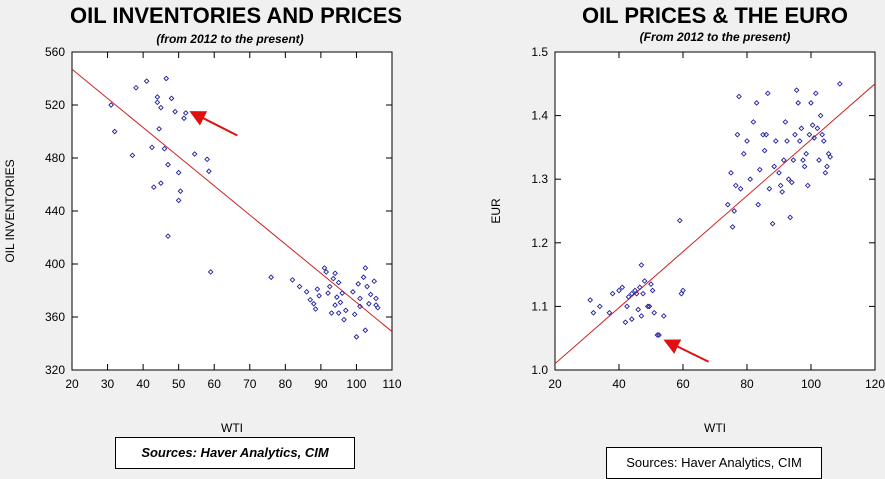  I want to click on chart1-x-tick-label: 80, so click(286, 384).